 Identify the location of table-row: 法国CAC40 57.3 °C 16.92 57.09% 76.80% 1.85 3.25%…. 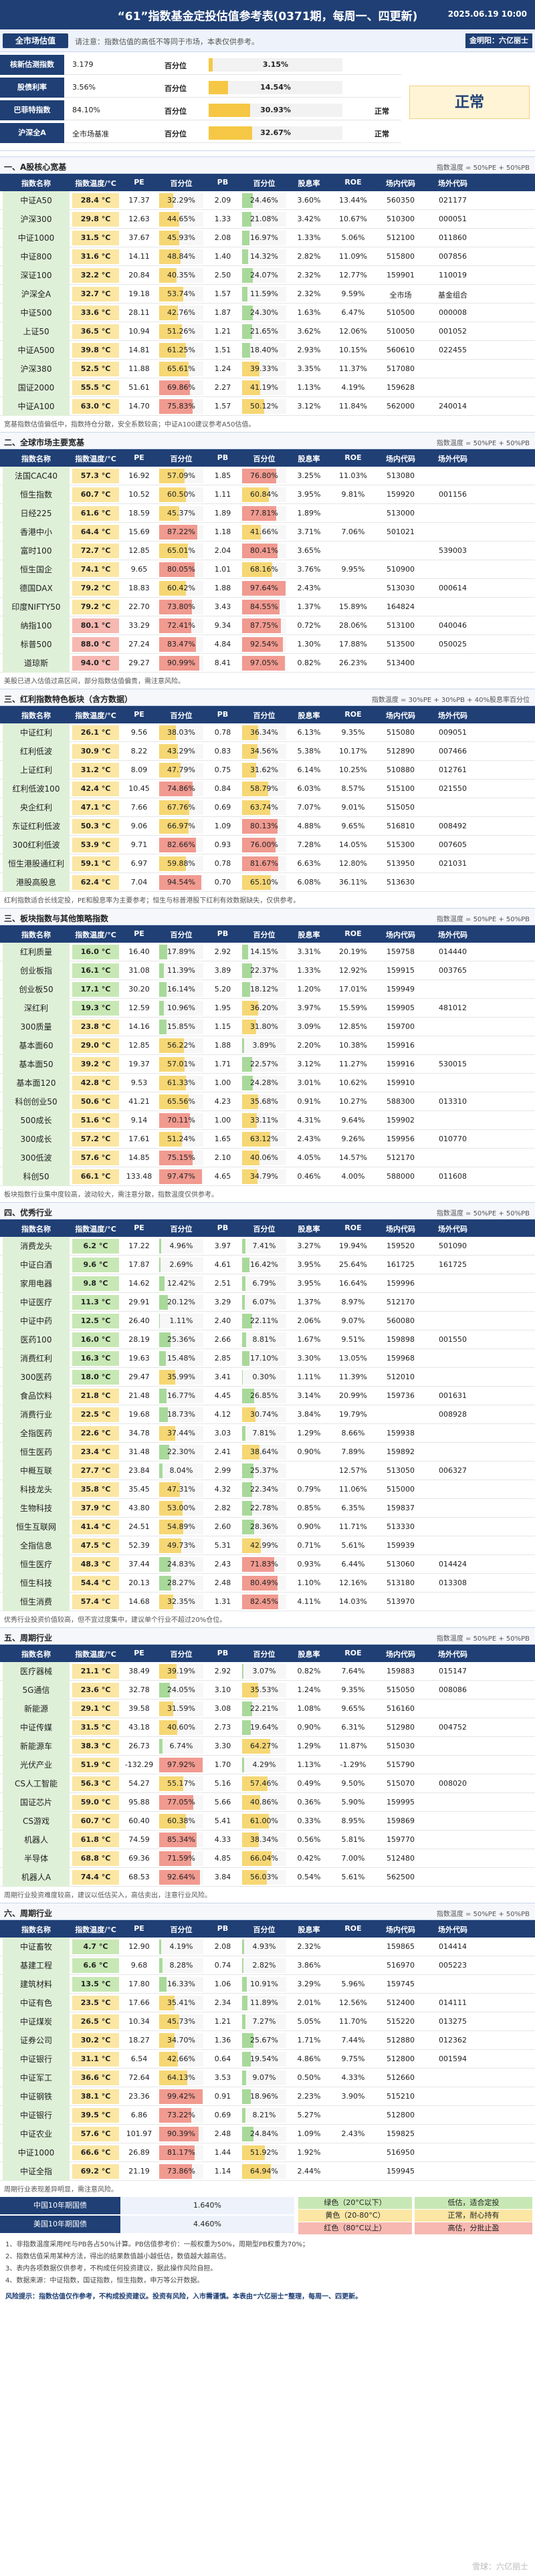
(267, 476).